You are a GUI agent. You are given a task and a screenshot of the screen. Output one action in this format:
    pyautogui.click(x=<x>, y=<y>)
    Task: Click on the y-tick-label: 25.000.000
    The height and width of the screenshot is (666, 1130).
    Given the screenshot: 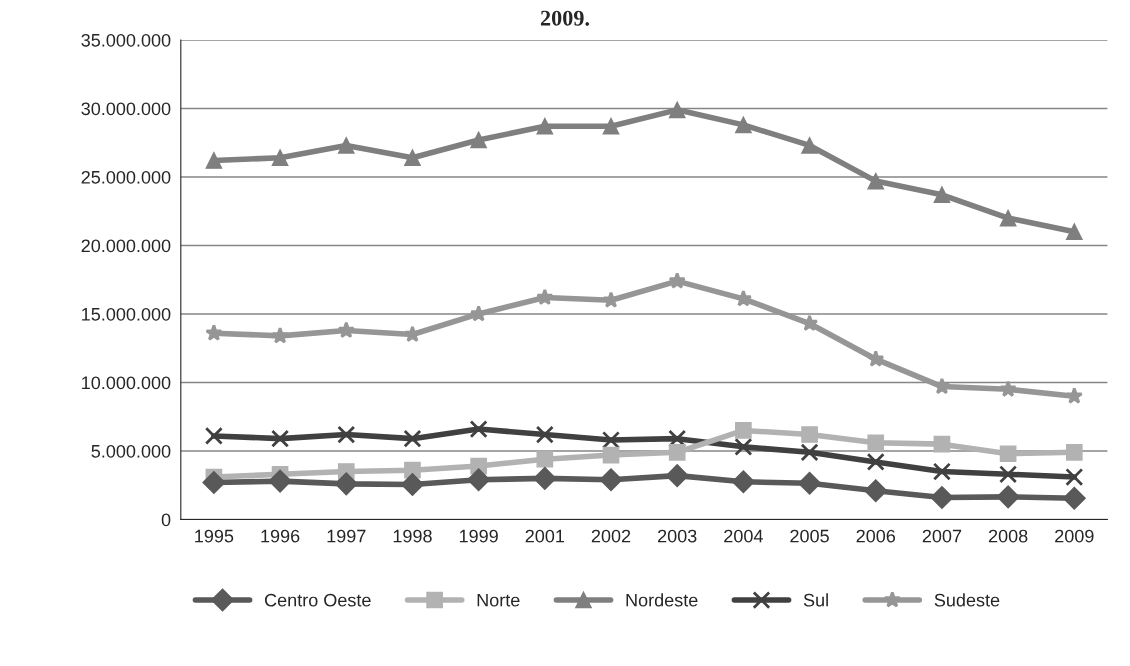 What is the action you would take?
    pyautogui.click(x=126, y=177)
    